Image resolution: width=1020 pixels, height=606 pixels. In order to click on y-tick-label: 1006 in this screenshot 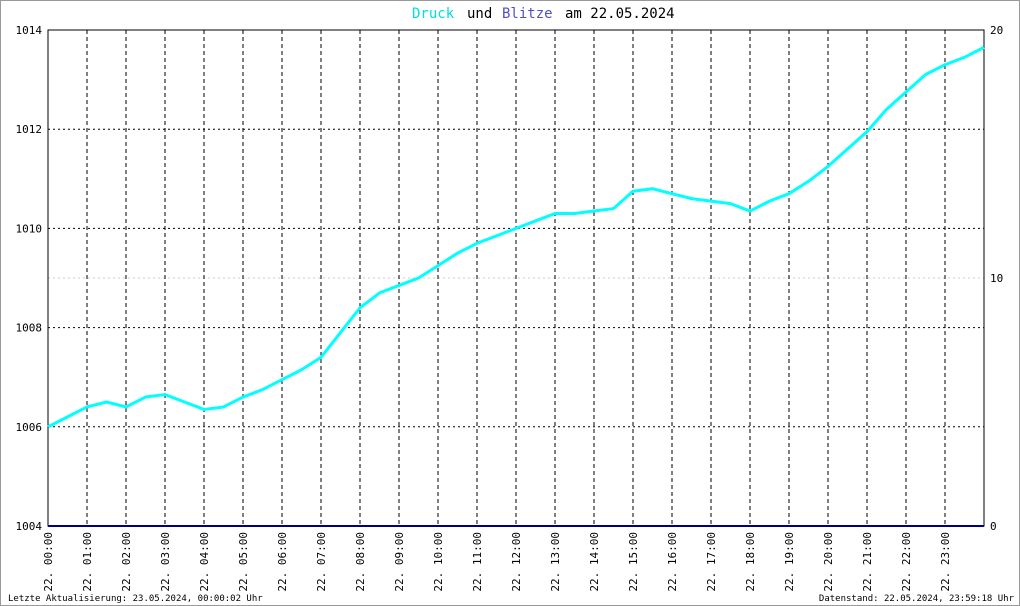, I will do `click(29, 427)`.